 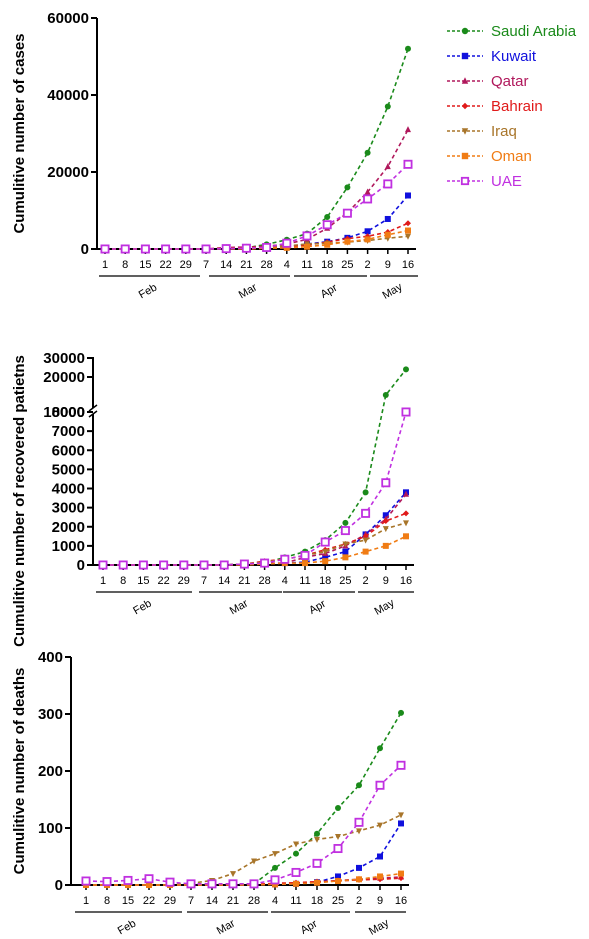 I want to click on x-tick-label: 28, so click(x=266, y=265).